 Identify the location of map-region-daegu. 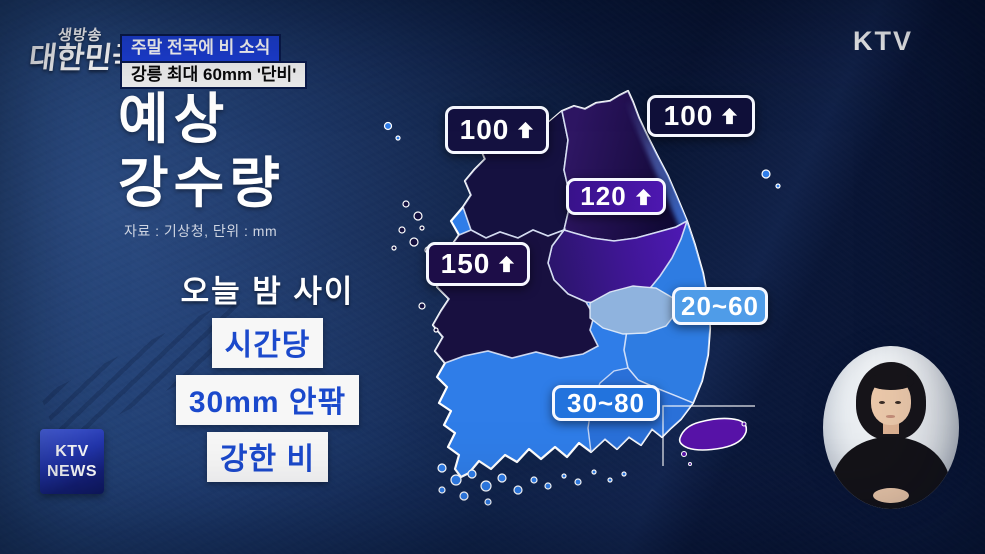
(633, 310).